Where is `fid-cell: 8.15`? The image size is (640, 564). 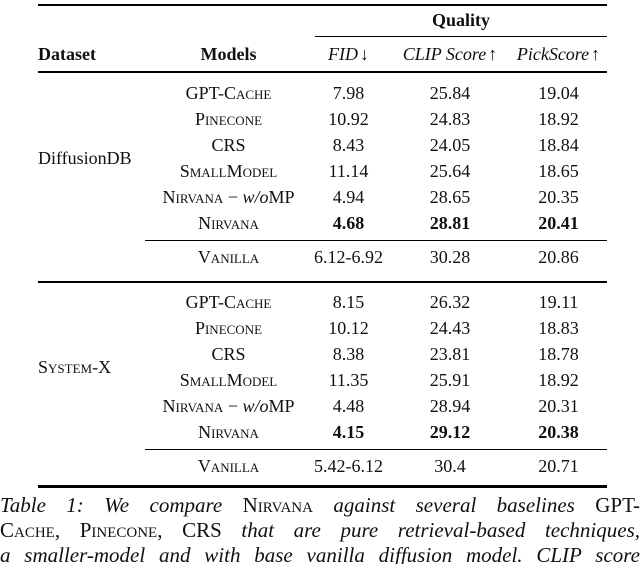
fid-cell: 8.15 is located at coordinates (348, 301).